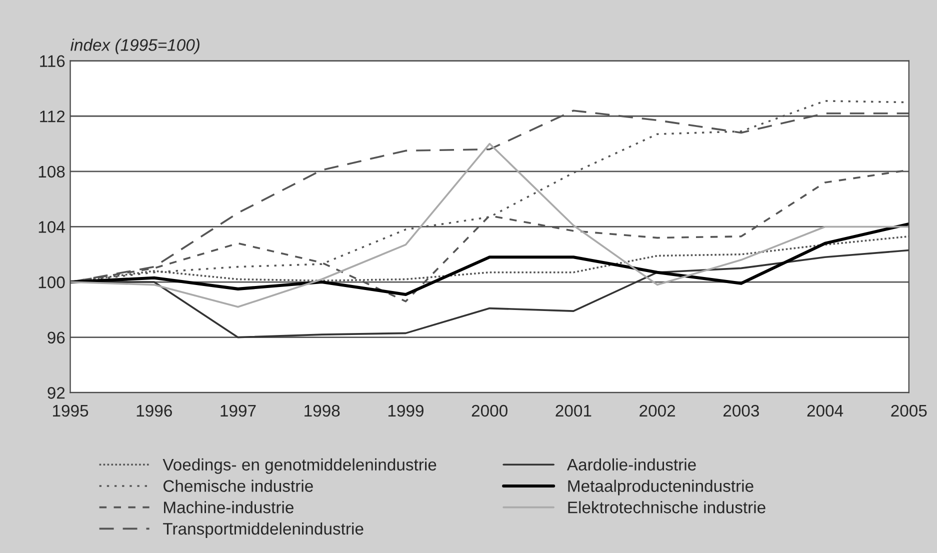  Describe the element at coordinates (263, 530) in the screenshot. I see `legend-label: Transportmiddelenindustrie` at that location.